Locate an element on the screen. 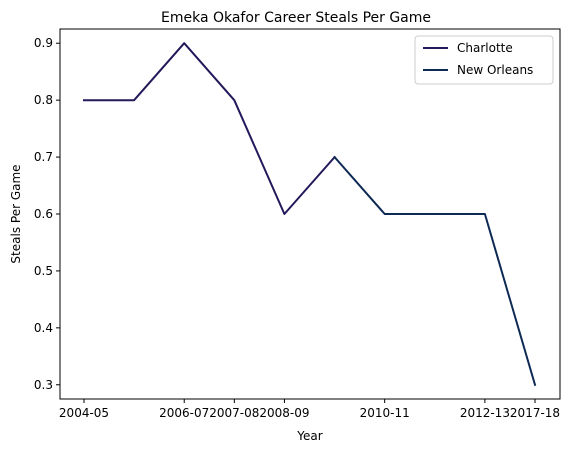  x-tick-label: 2006-07 is located at coordinates (184, 413).